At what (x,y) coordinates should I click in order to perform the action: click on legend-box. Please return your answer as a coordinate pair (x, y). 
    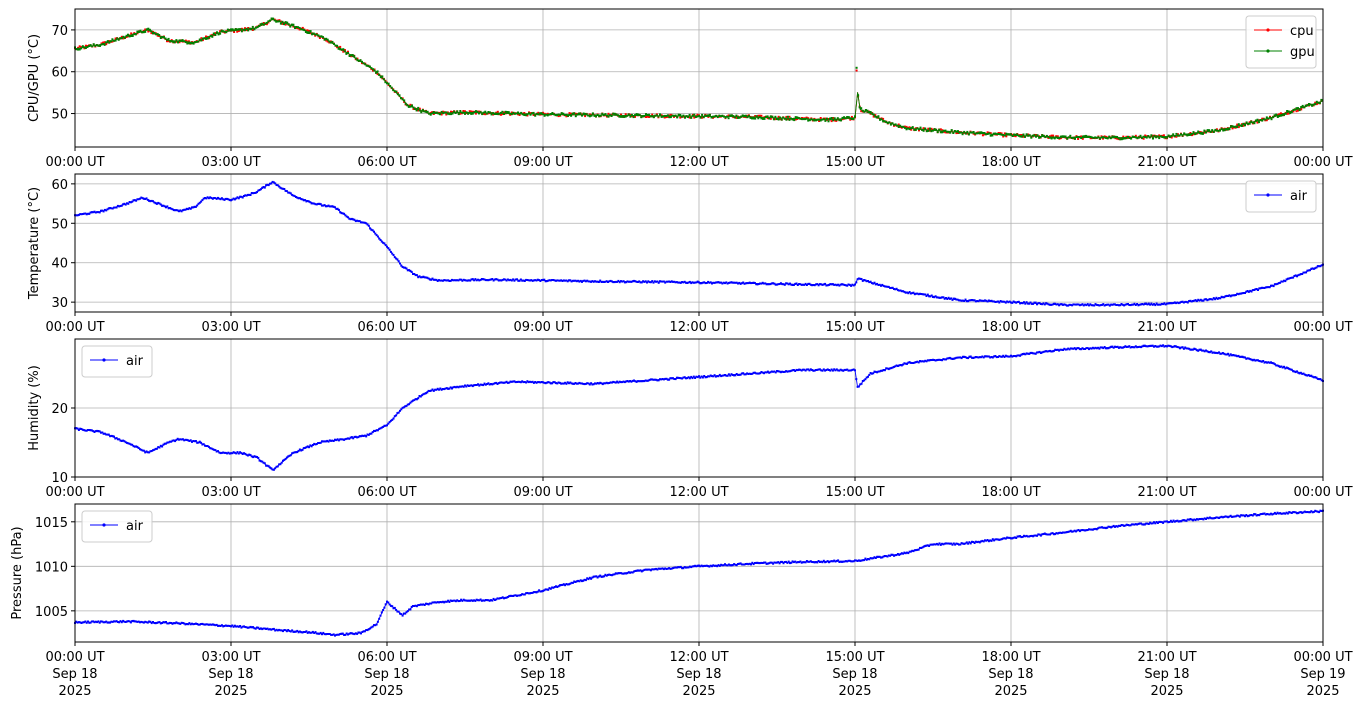
    Looking at the image, I should click on (117, 361).